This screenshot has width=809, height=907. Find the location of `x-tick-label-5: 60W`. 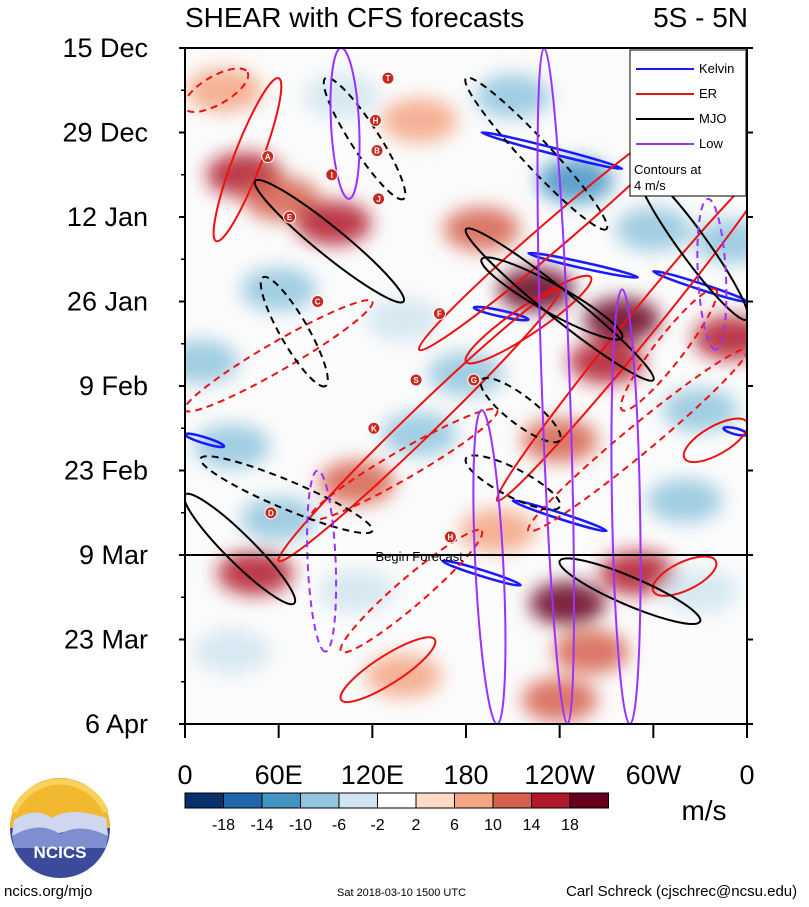

x-tick-label-5: 60W is located at coordinates (654, 775).